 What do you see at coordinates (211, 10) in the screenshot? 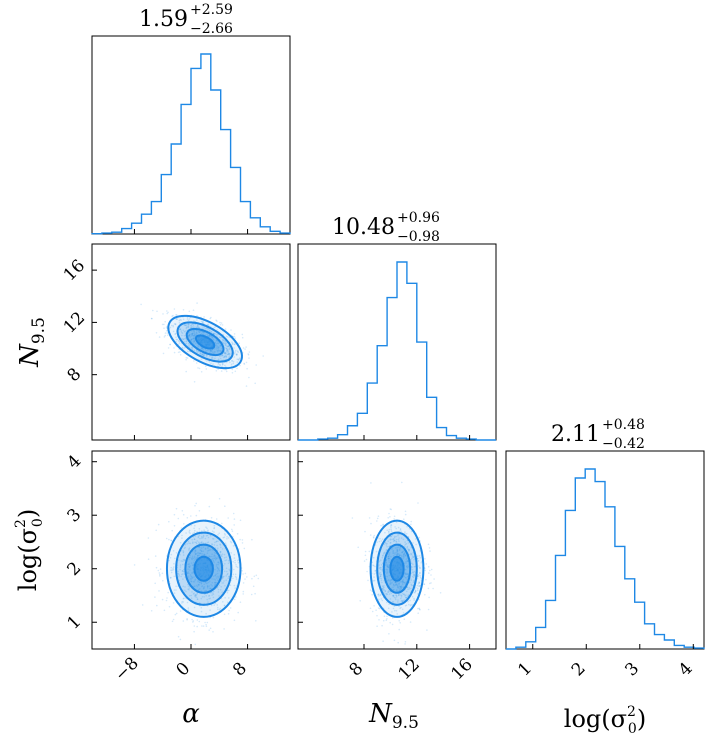
I see `title-alpha-plus: +2.59` at bounding box center [211, 10].